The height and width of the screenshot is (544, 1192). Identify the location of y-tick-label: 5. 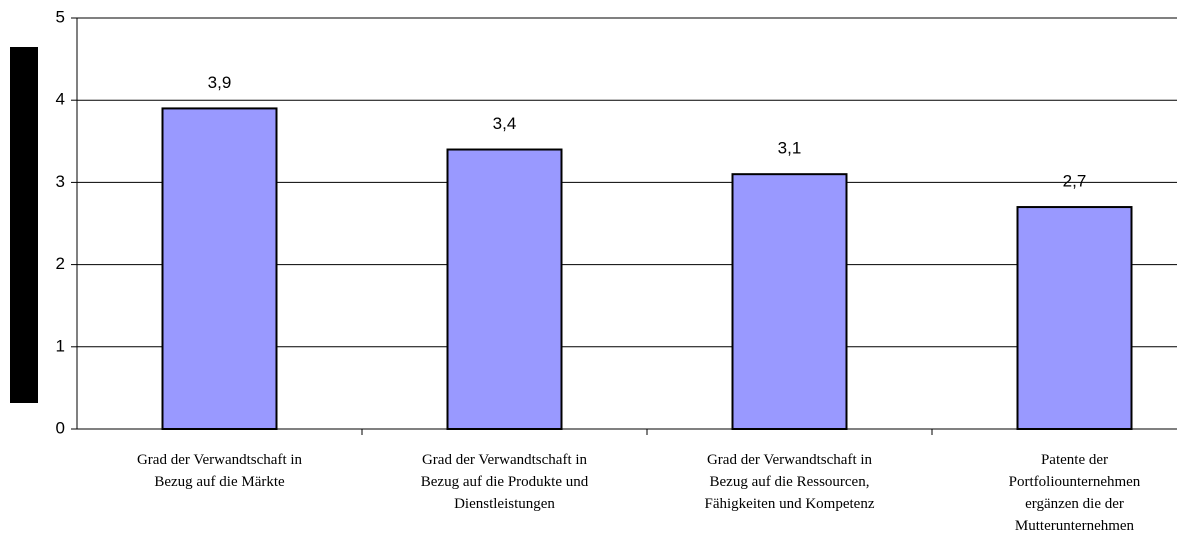
(60, 16).